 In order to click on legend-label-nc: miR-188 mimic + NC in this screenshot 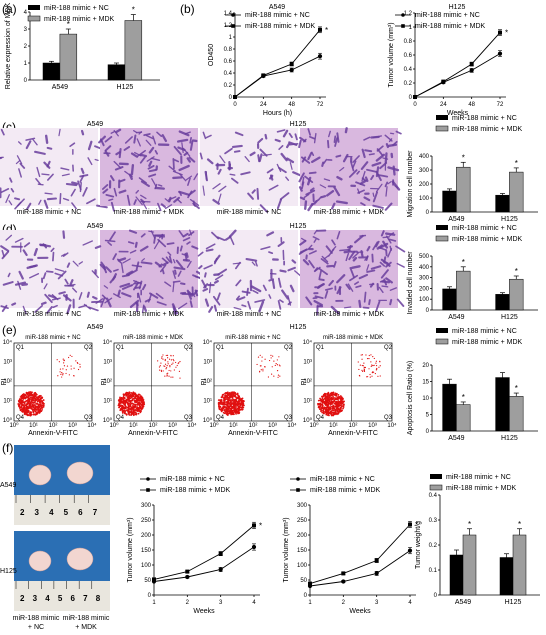, I will do `click(484, 228)`.